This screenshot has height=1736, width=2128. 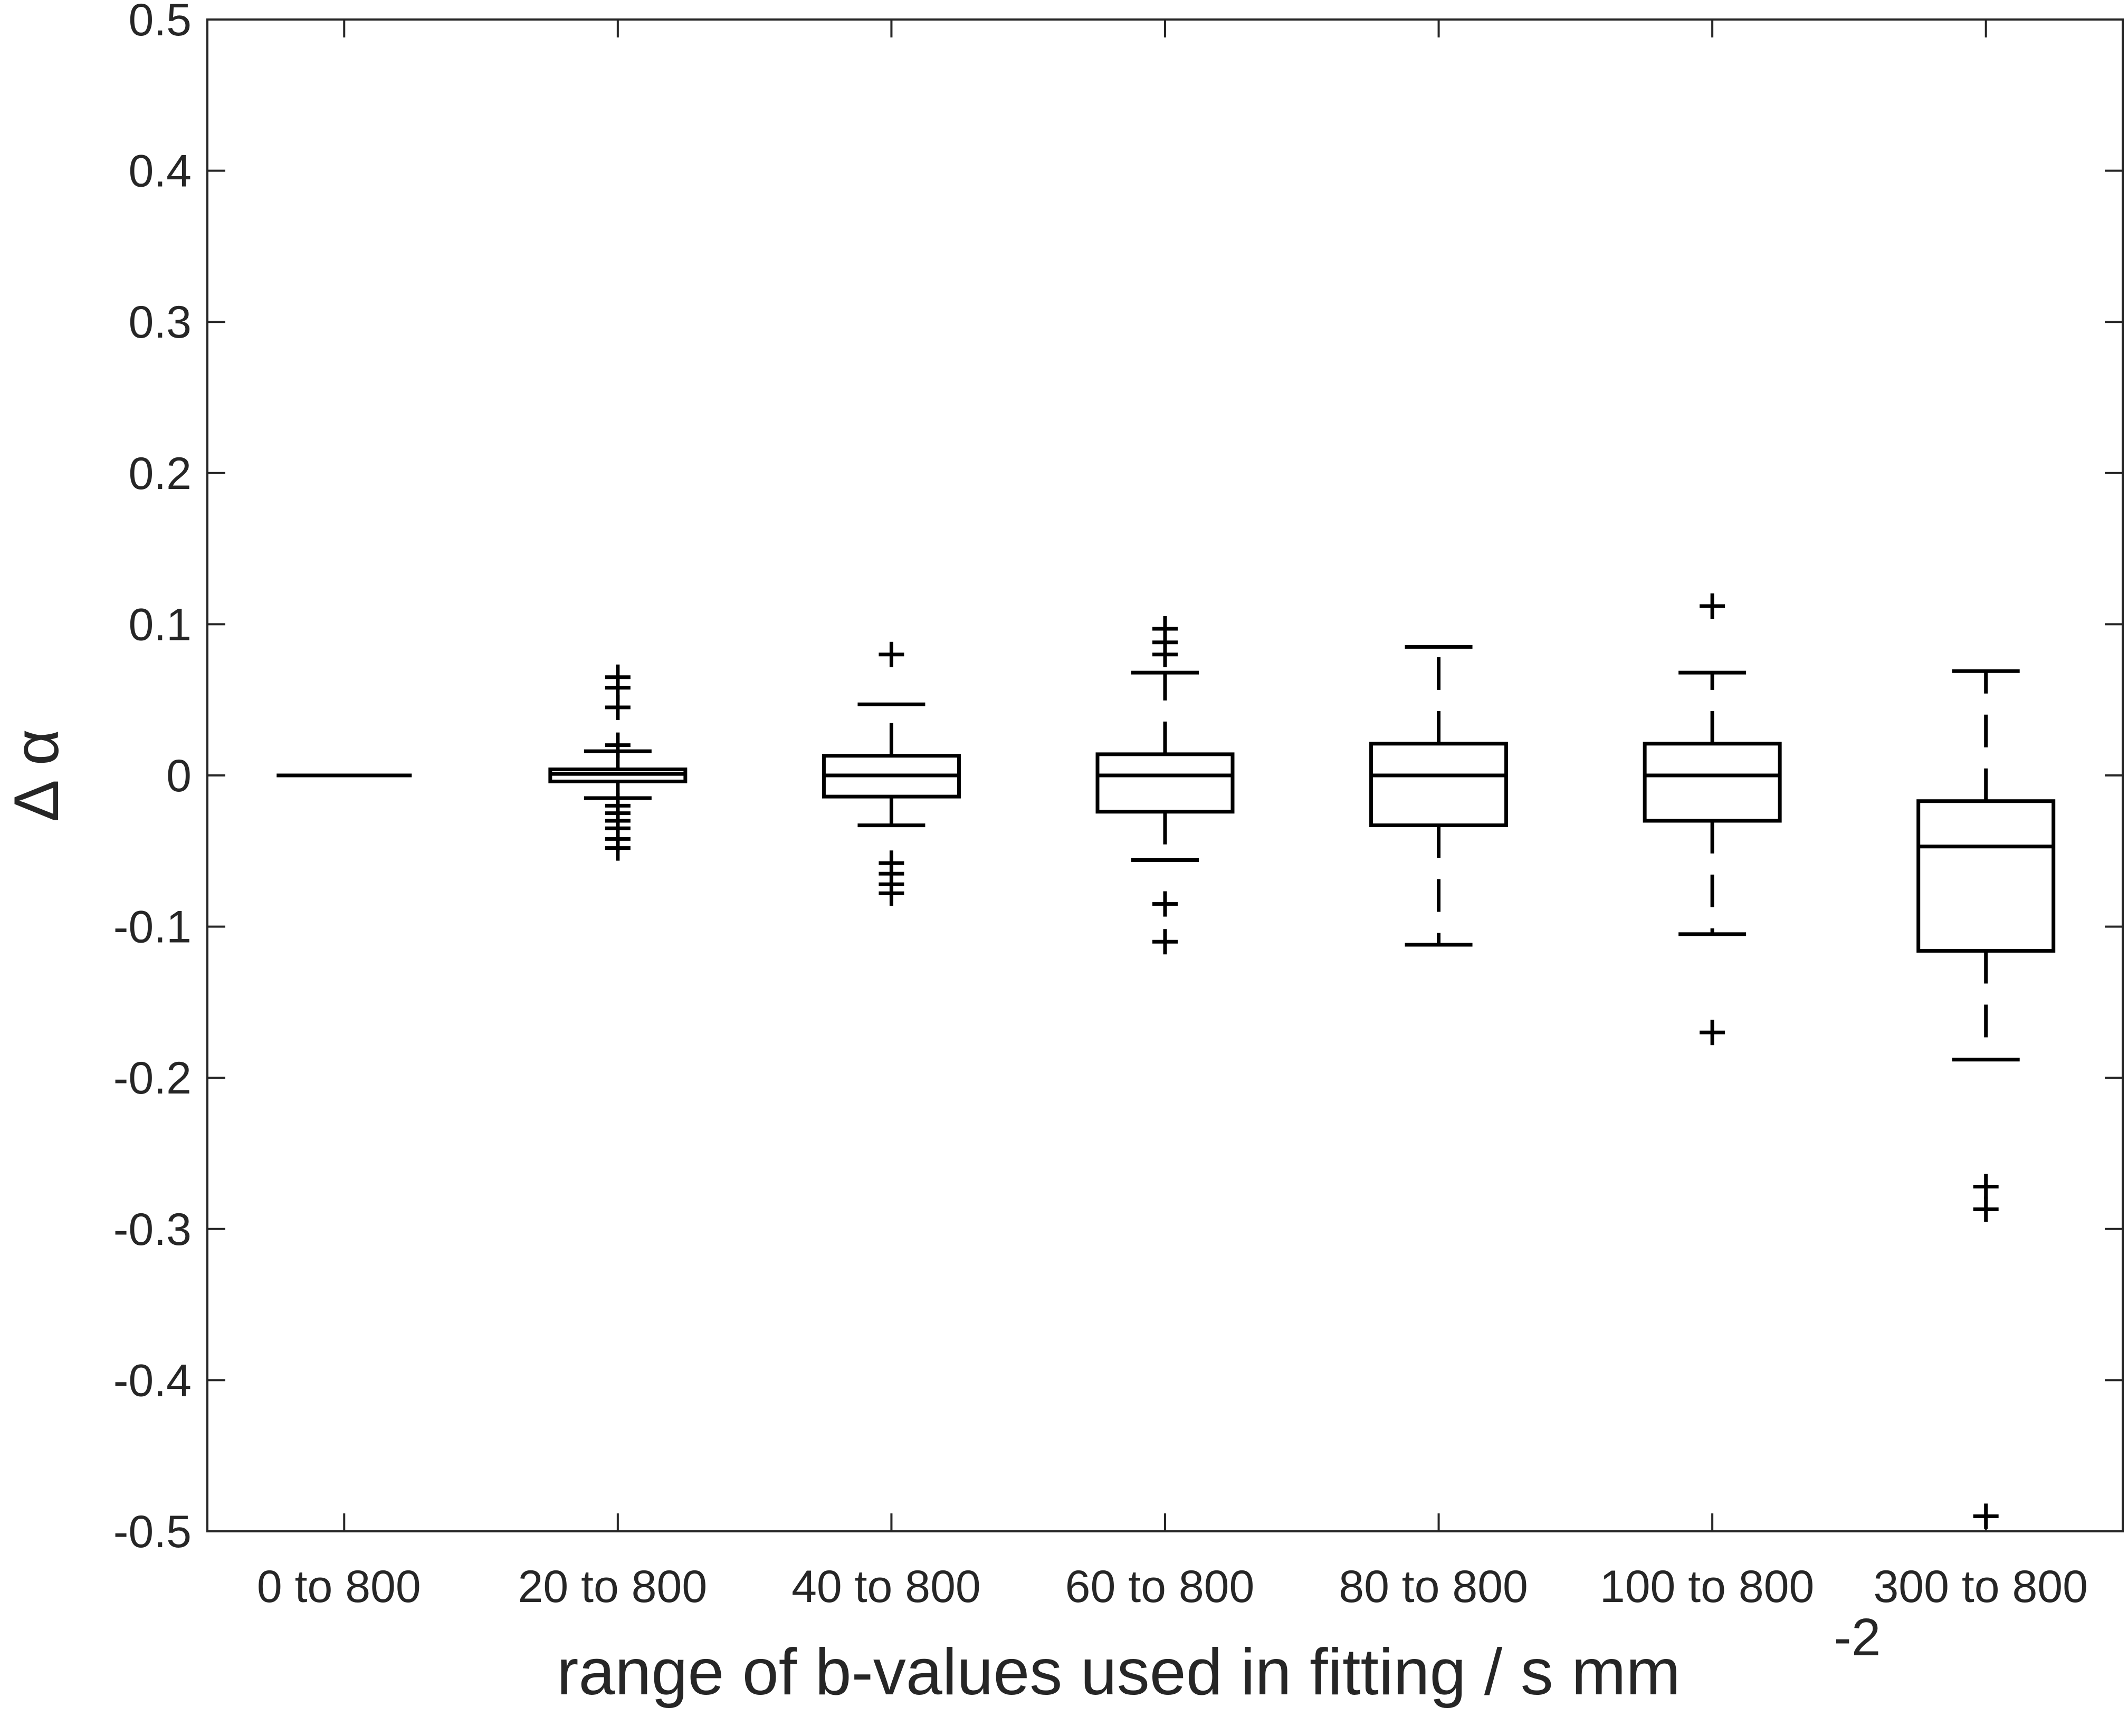 What do you see at coordinates (1160, 1586) in the screenshot?
I see `x-tick-label: 60 to 800` at bounding box center [1160, 1586].